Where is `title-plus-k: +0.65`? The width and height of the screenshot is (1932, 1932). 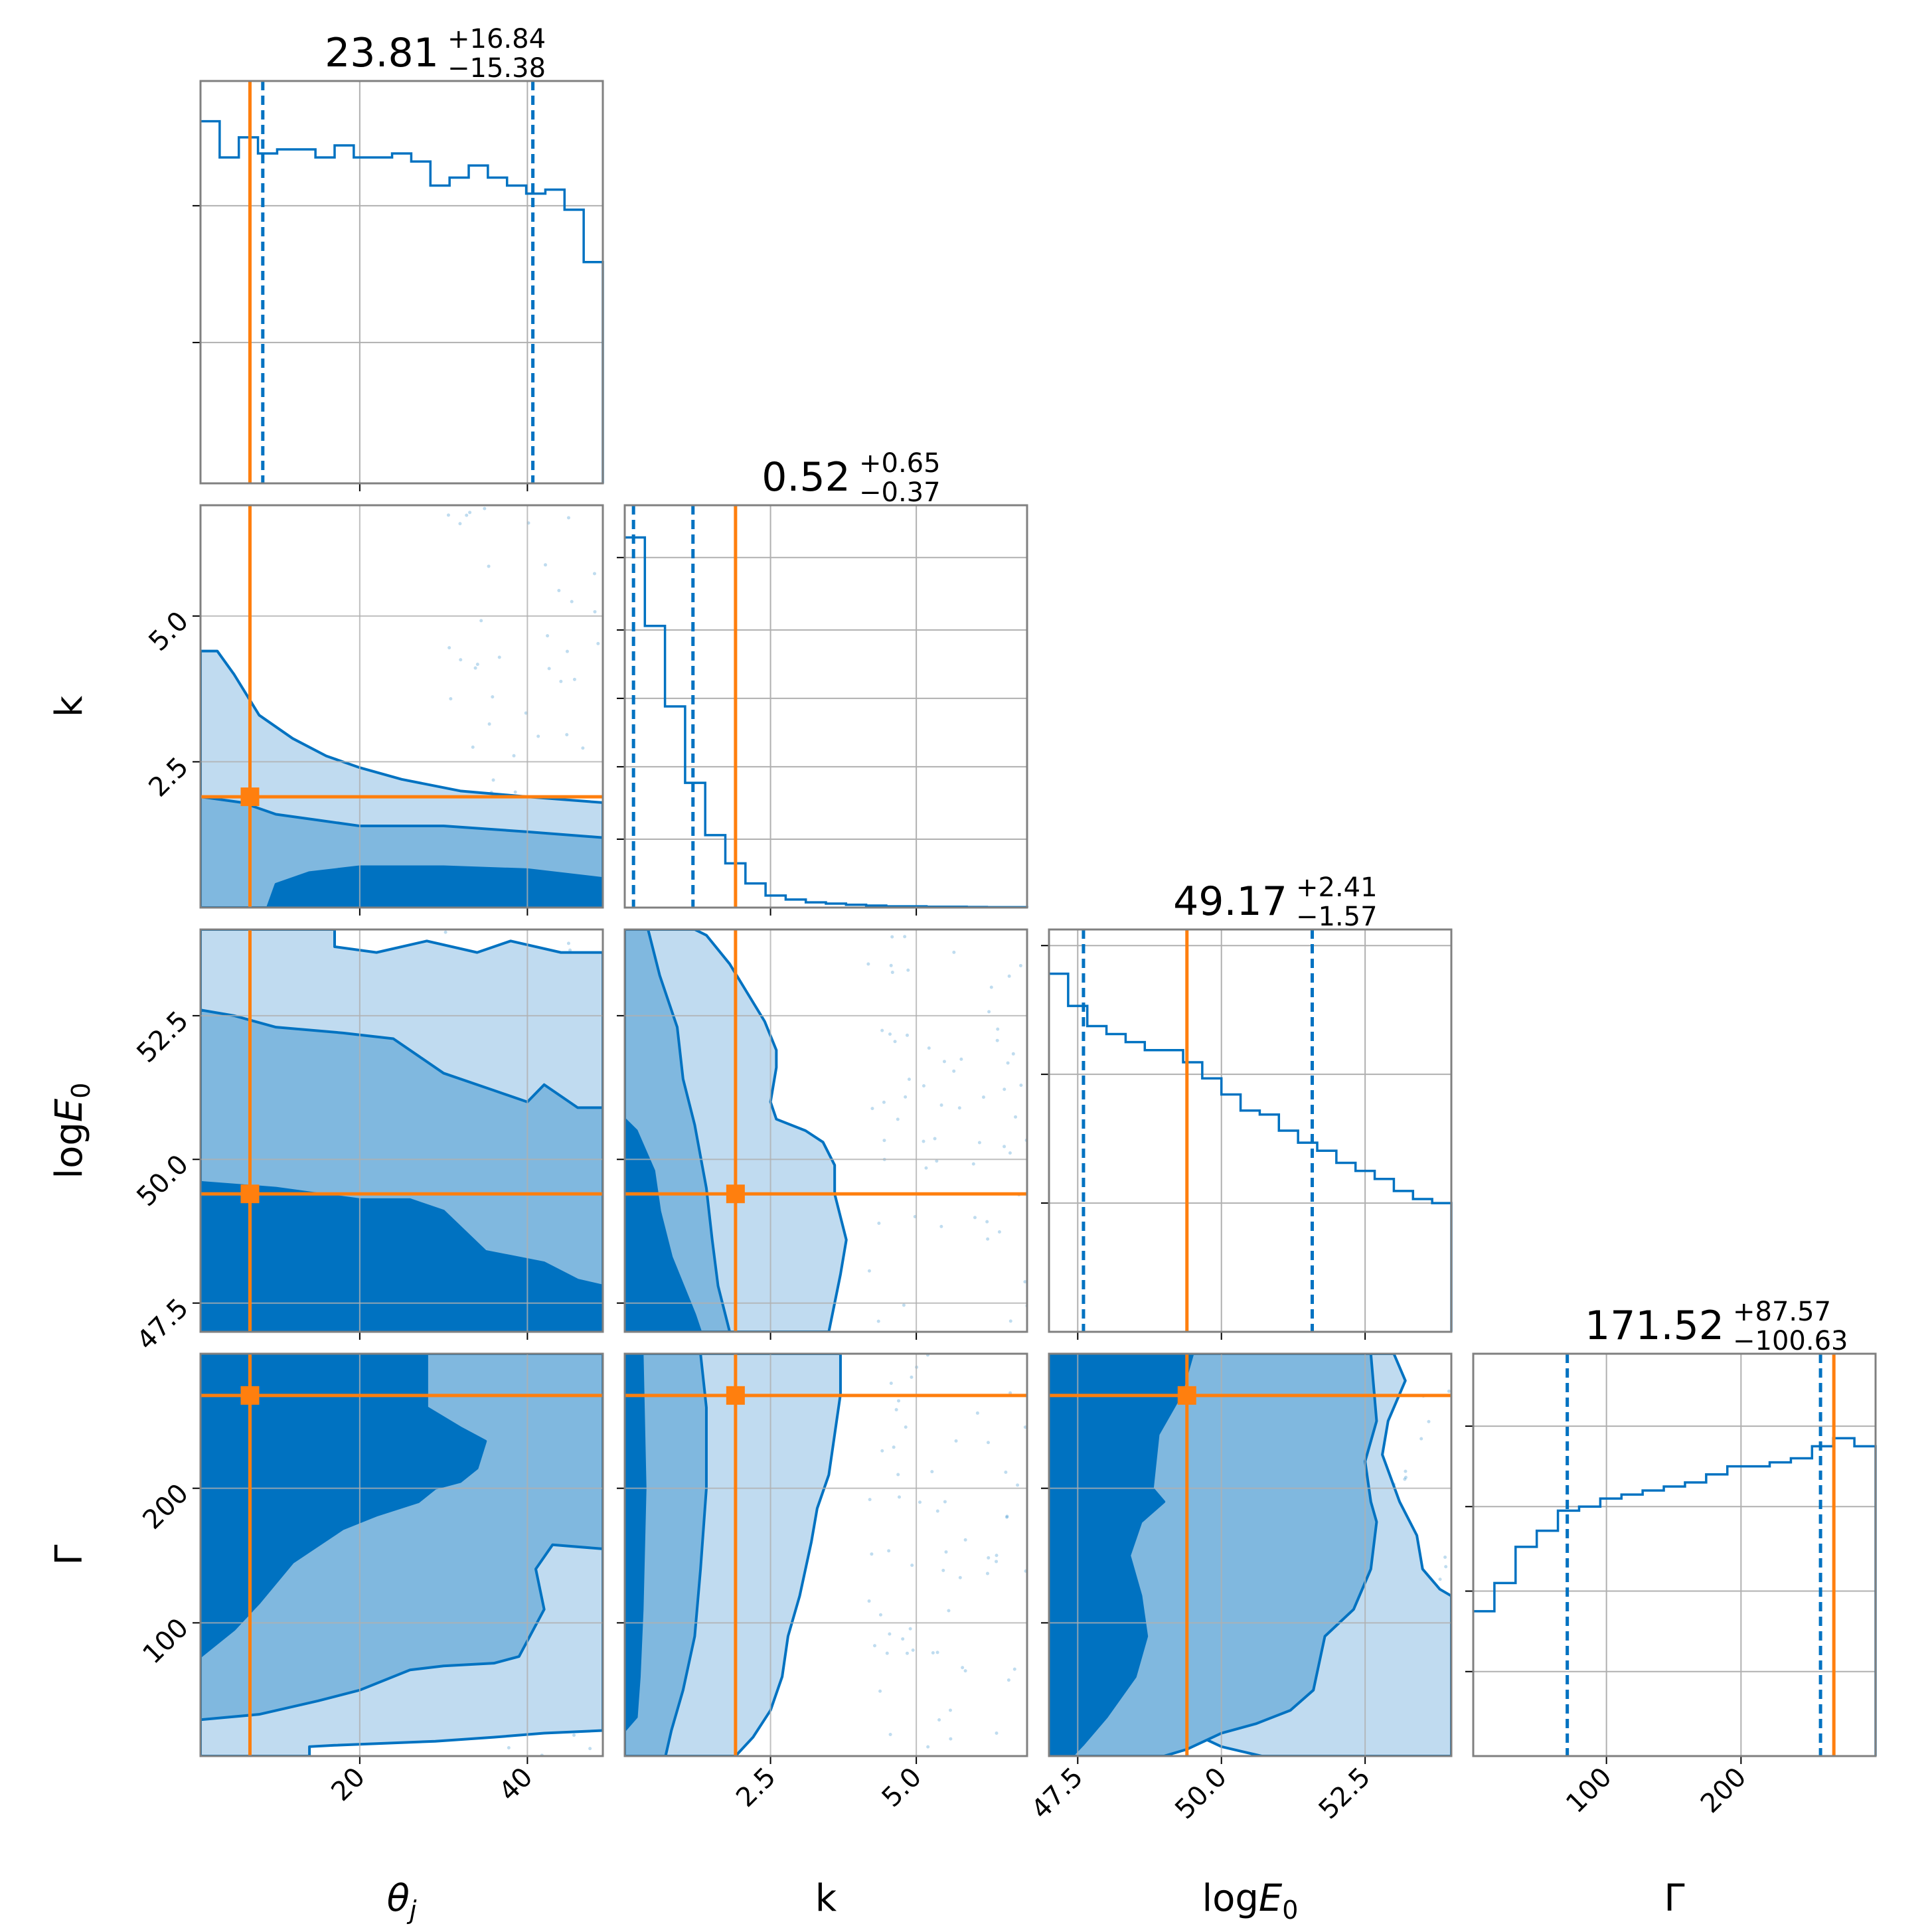
title-plus-k: +0.65 is located at coordinates (900, 463).